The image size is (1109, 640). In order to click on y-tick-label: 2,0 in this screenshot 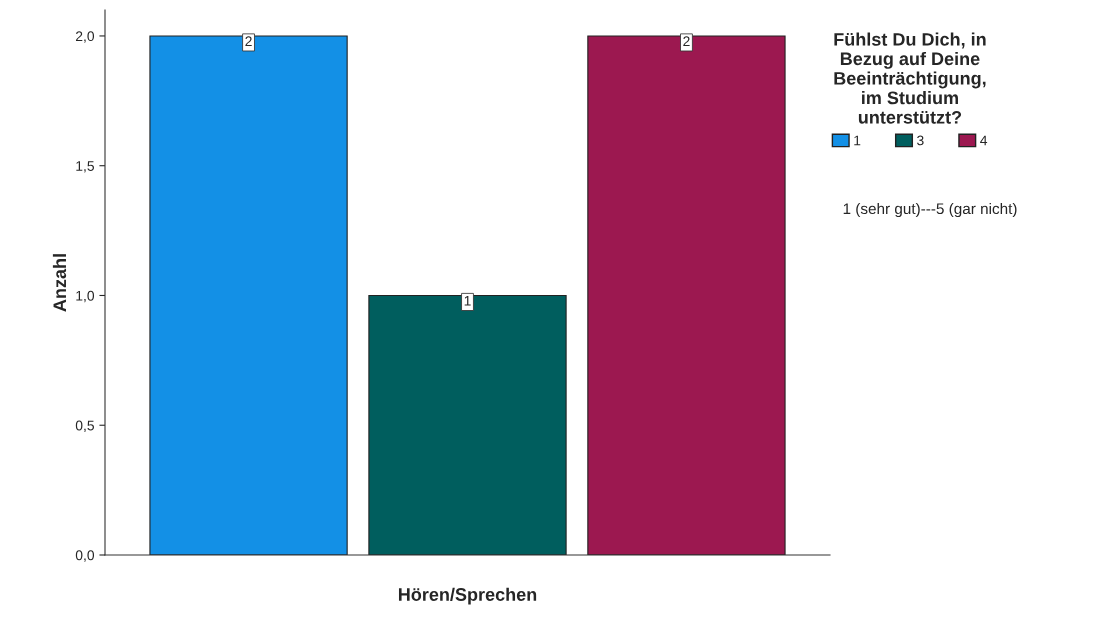, I will do `click(85, 37)`.